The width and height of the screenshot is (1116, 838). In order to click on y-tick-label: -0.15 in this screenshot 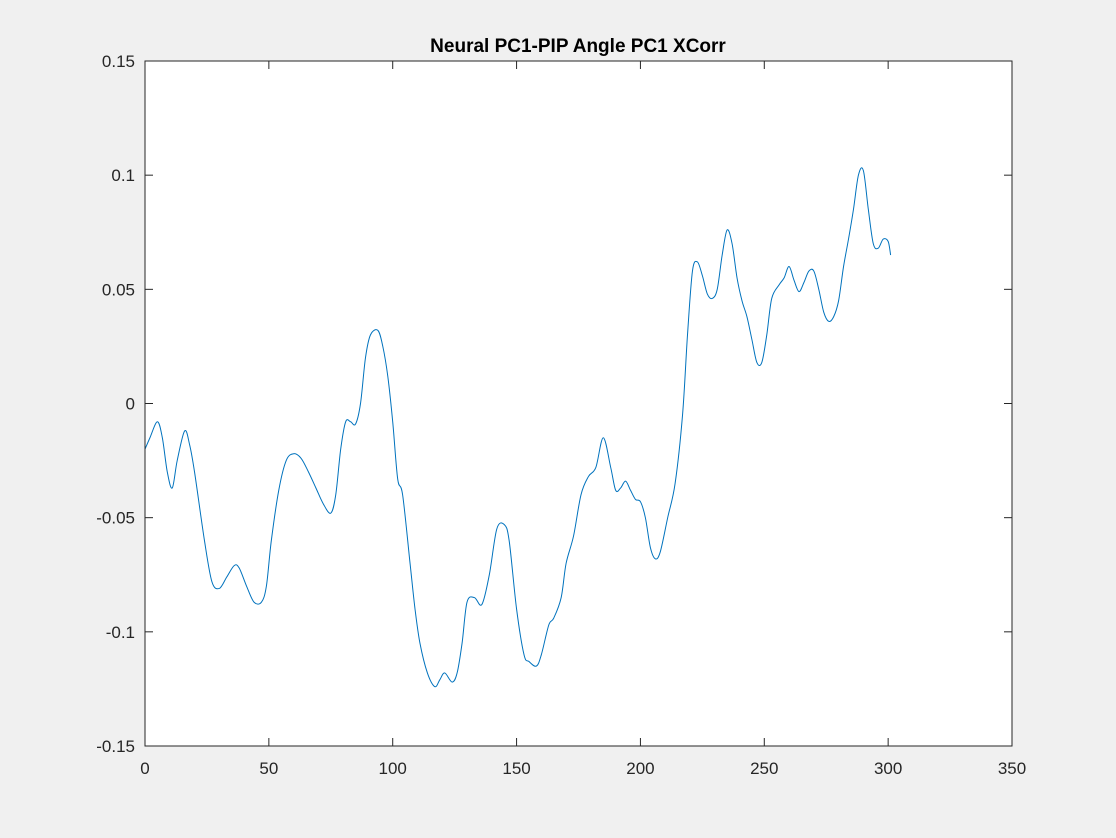, I will do `click(115, 746)`.